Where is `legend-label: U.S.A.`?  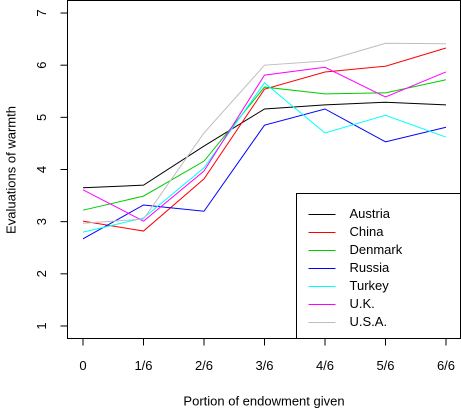 legend-label: U.S.A. is located at coordinates (369, 321).